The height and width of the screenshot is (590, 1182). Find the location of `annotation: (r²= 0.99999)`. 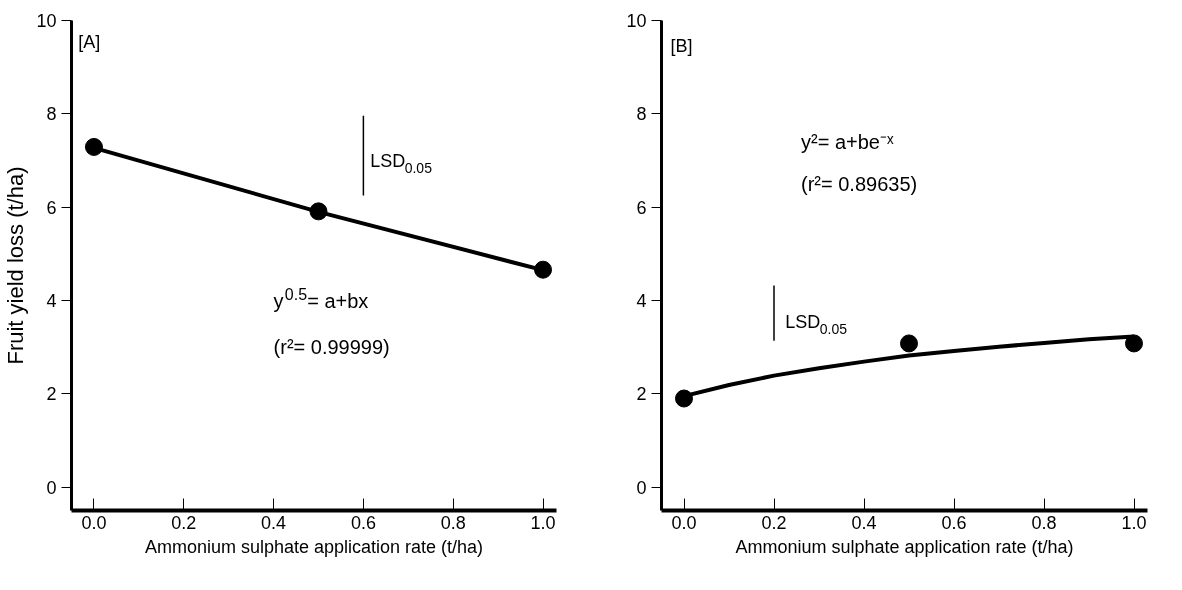

annotation: (r²= 0.99999) is located at coordinates (331, 347).